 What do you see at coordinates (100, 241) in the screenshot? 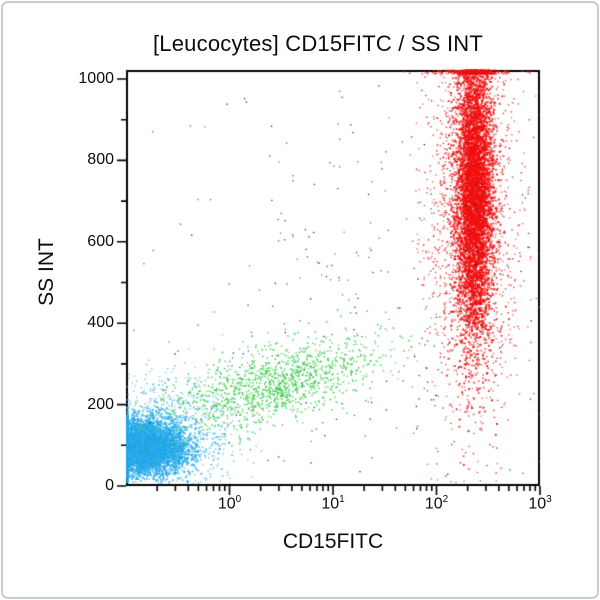
I see `y-tick-label: 600` at bounding box center [100, 241].